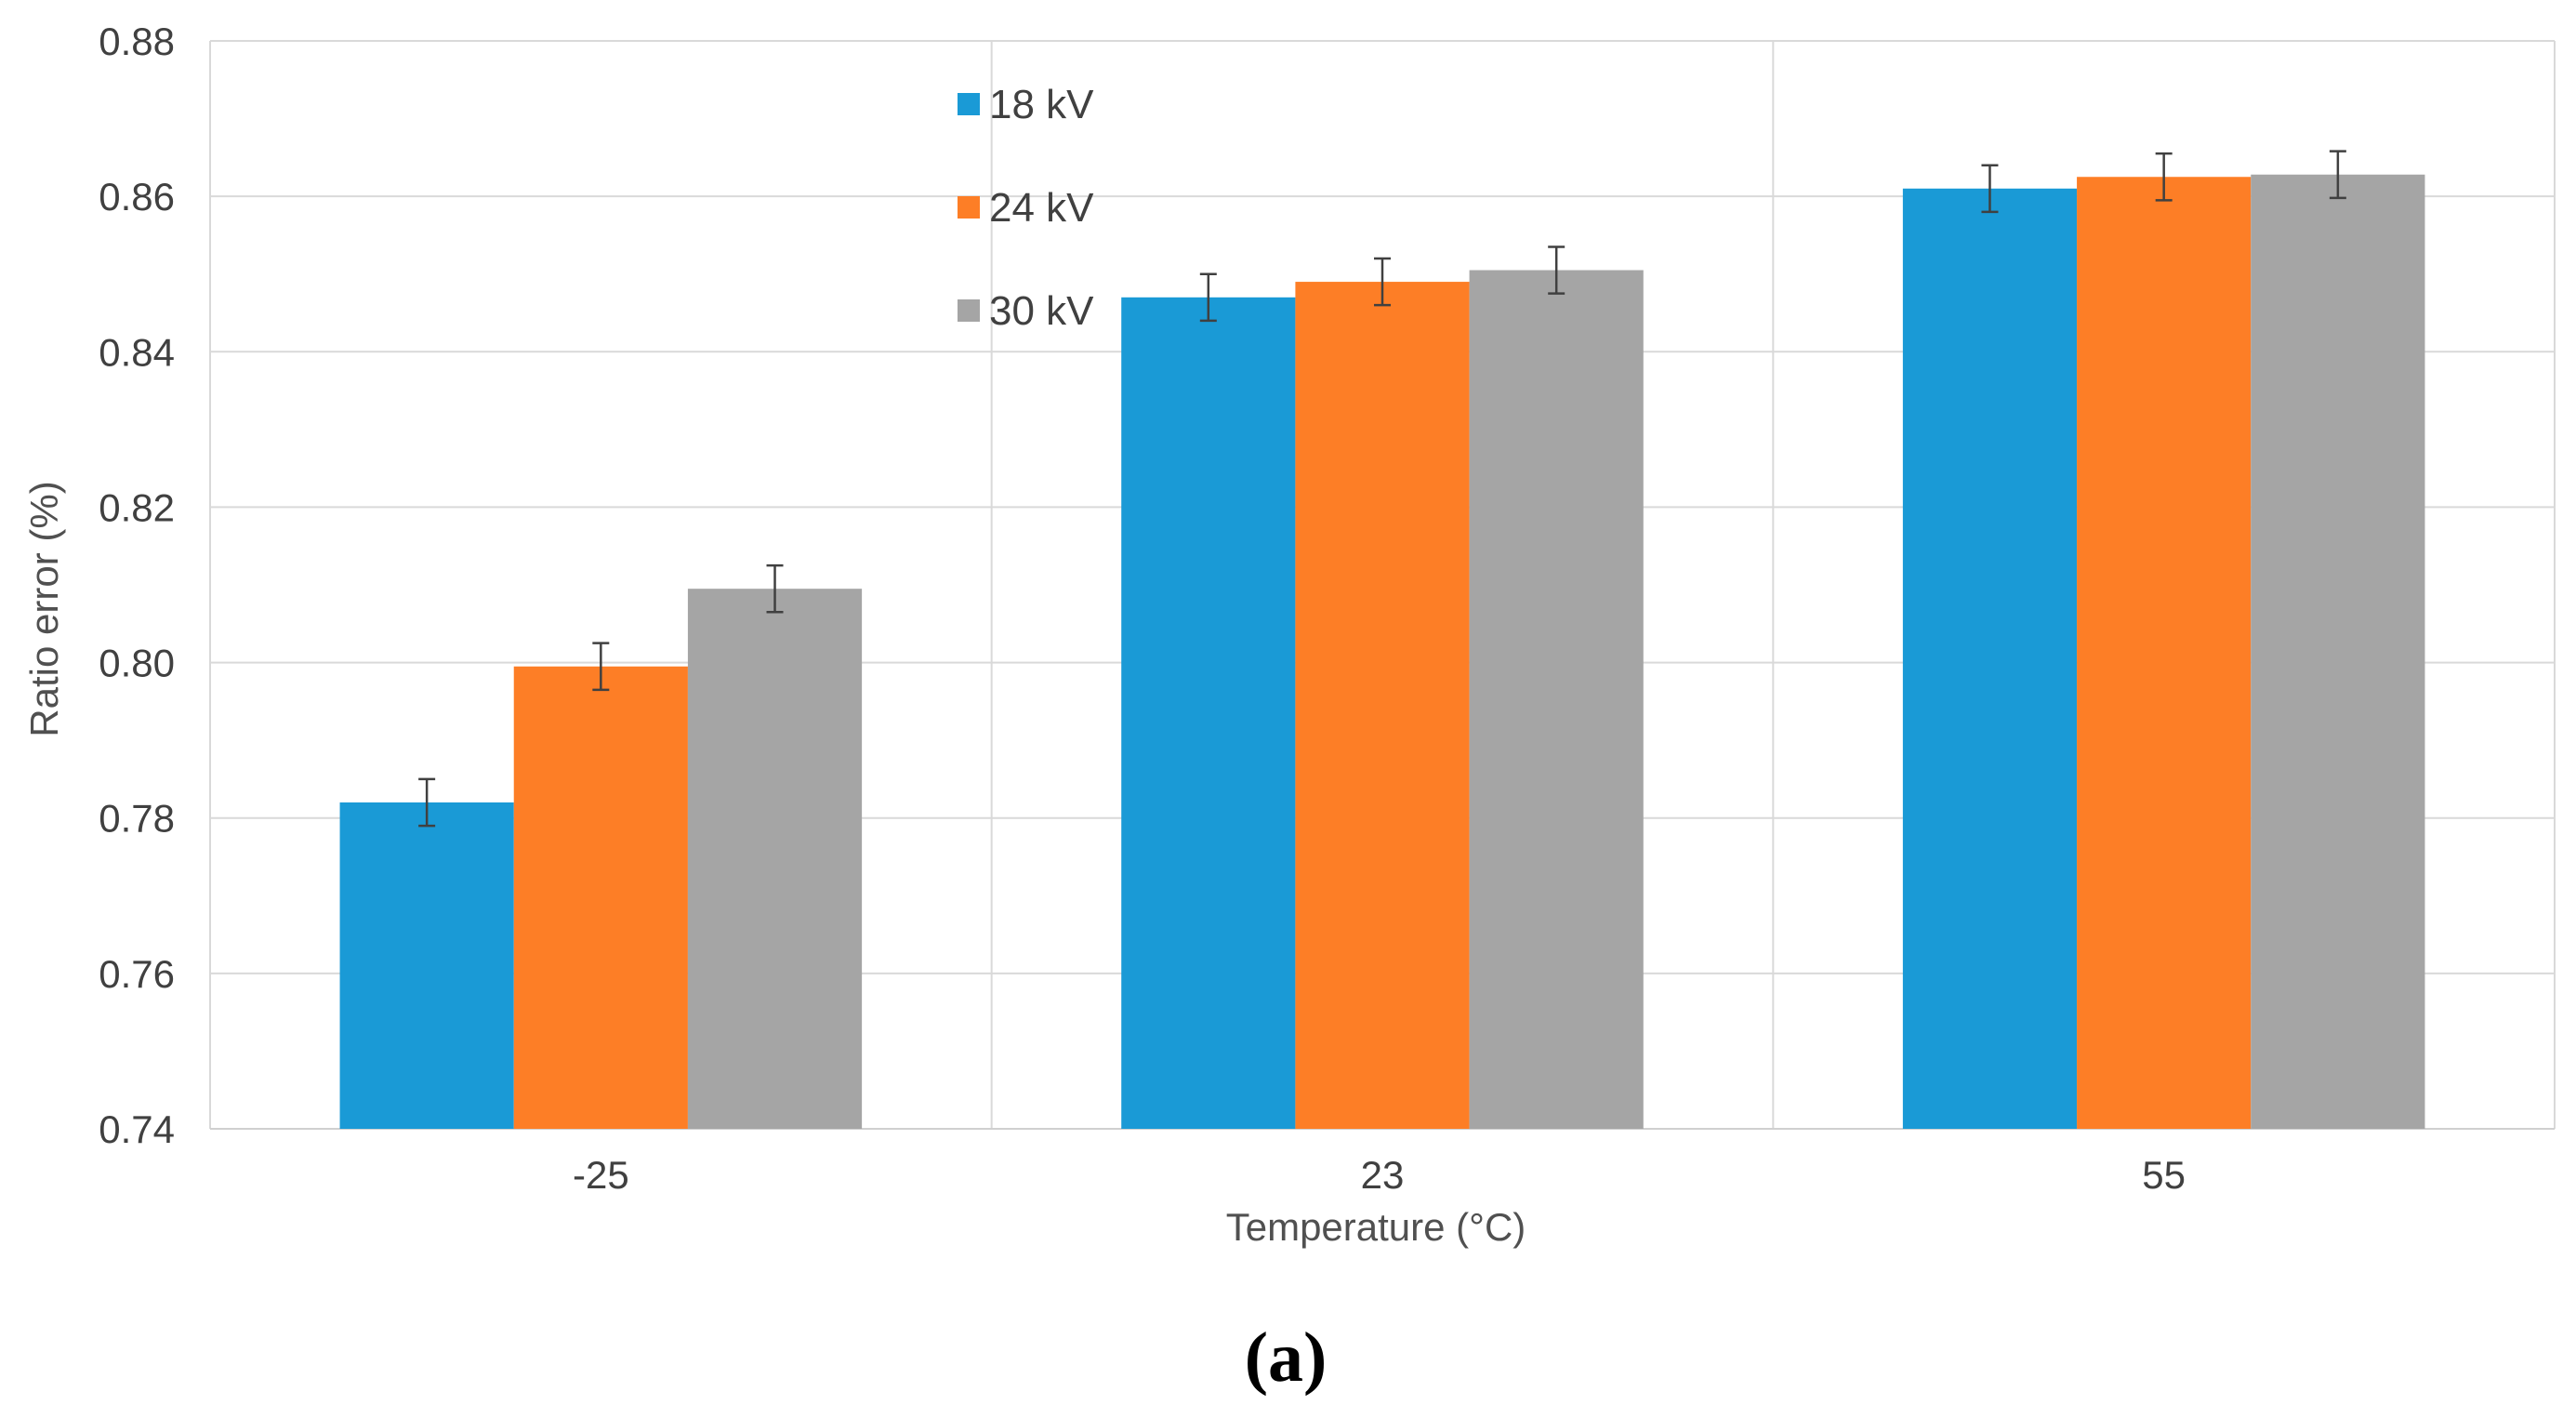 The height and width of the screenshot is (1418, 2576). I want to click on y-tick-label: 0.74, so click(137, 1129).